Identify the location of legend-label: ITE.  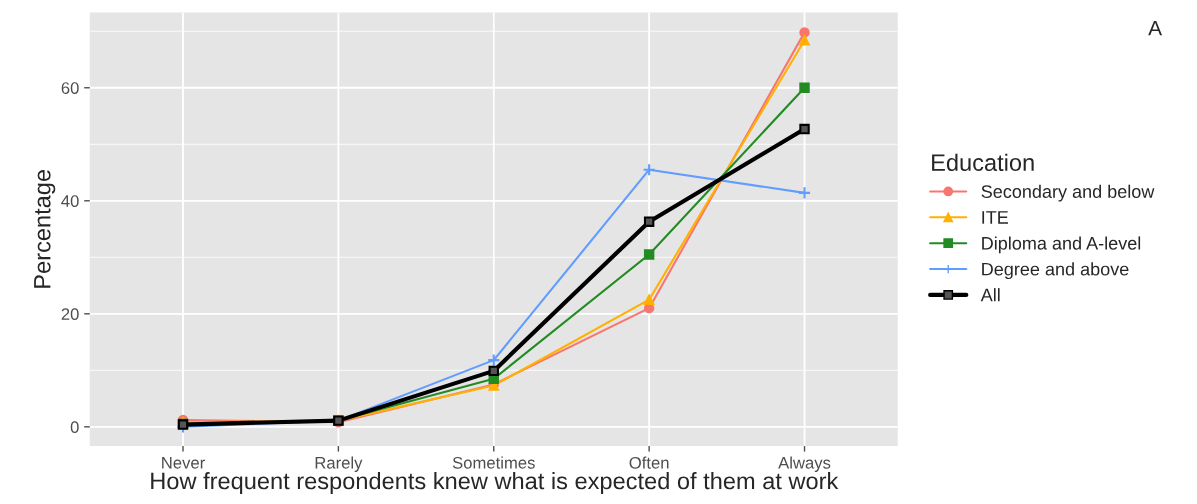
(995, 217).